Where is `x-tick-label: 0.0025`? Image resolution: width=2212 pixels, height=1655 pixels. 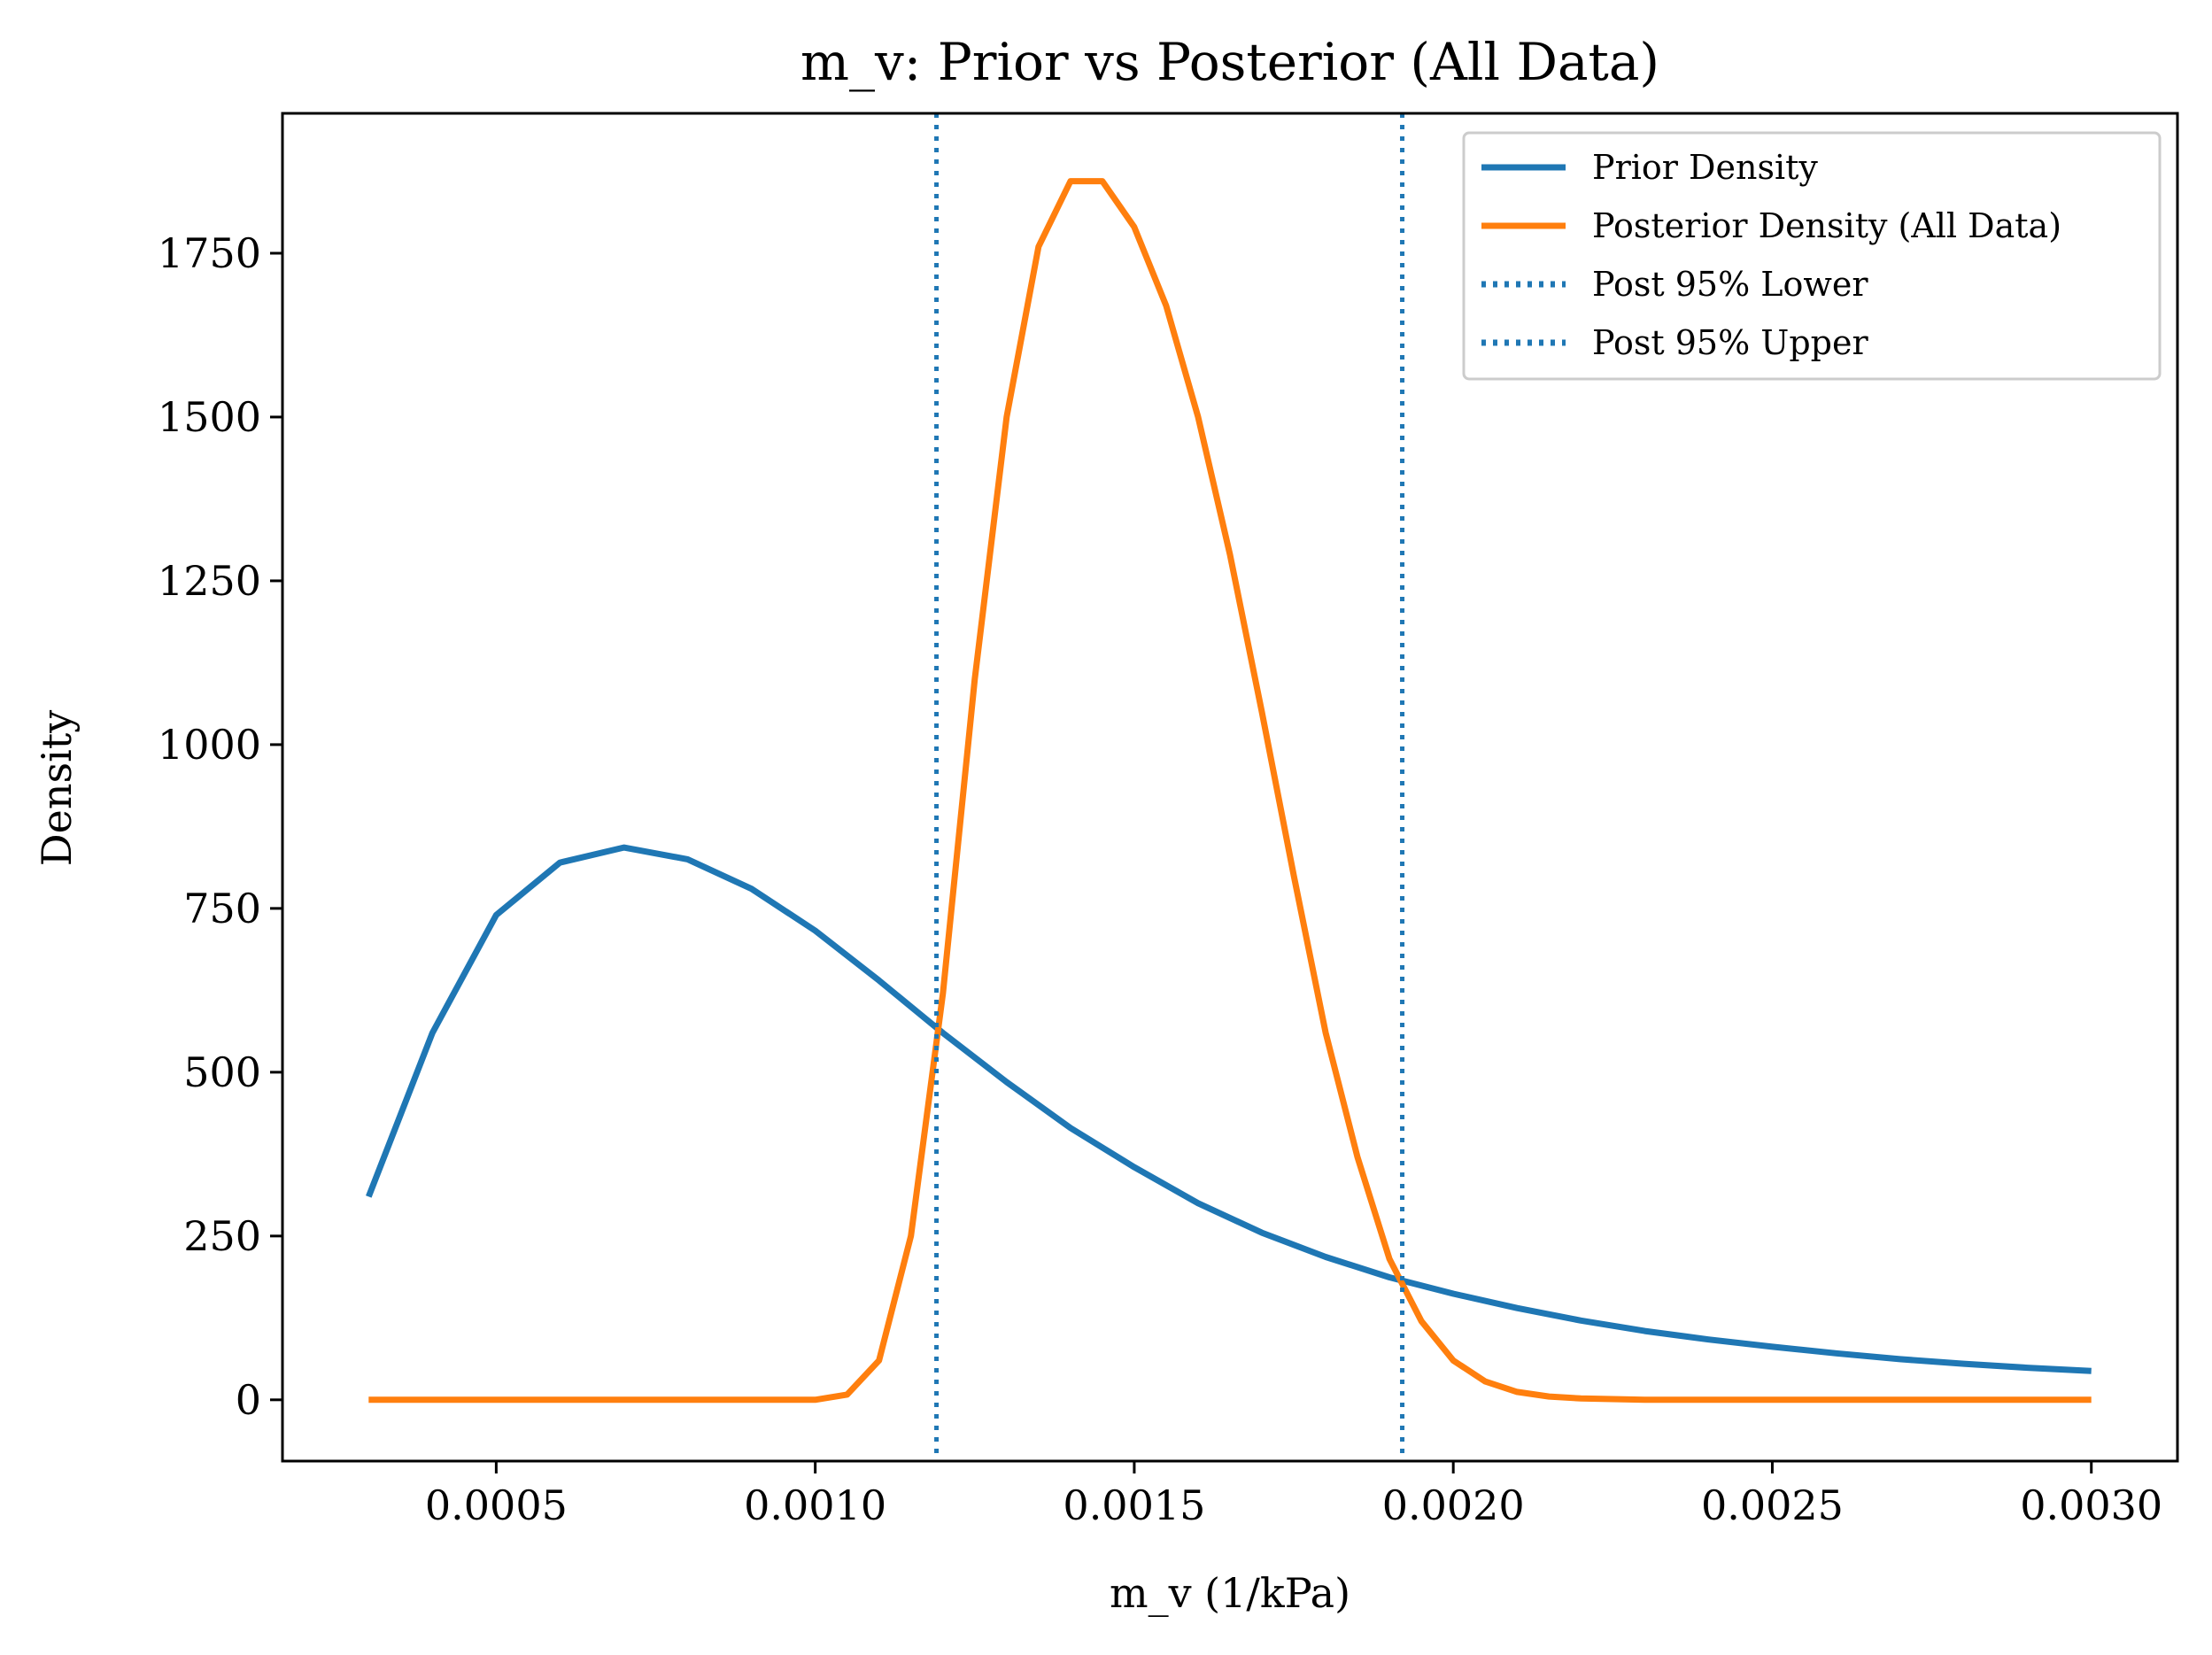 x-tick-label: 0.0025 is located at coordinates (1772, 1505).